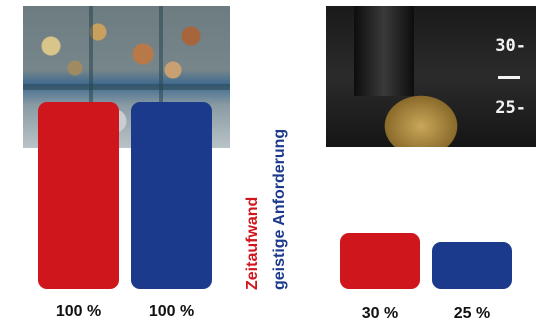 This screenshot has width=541, height=326. I want to click on value-label: 25 %, so click(472, 313).